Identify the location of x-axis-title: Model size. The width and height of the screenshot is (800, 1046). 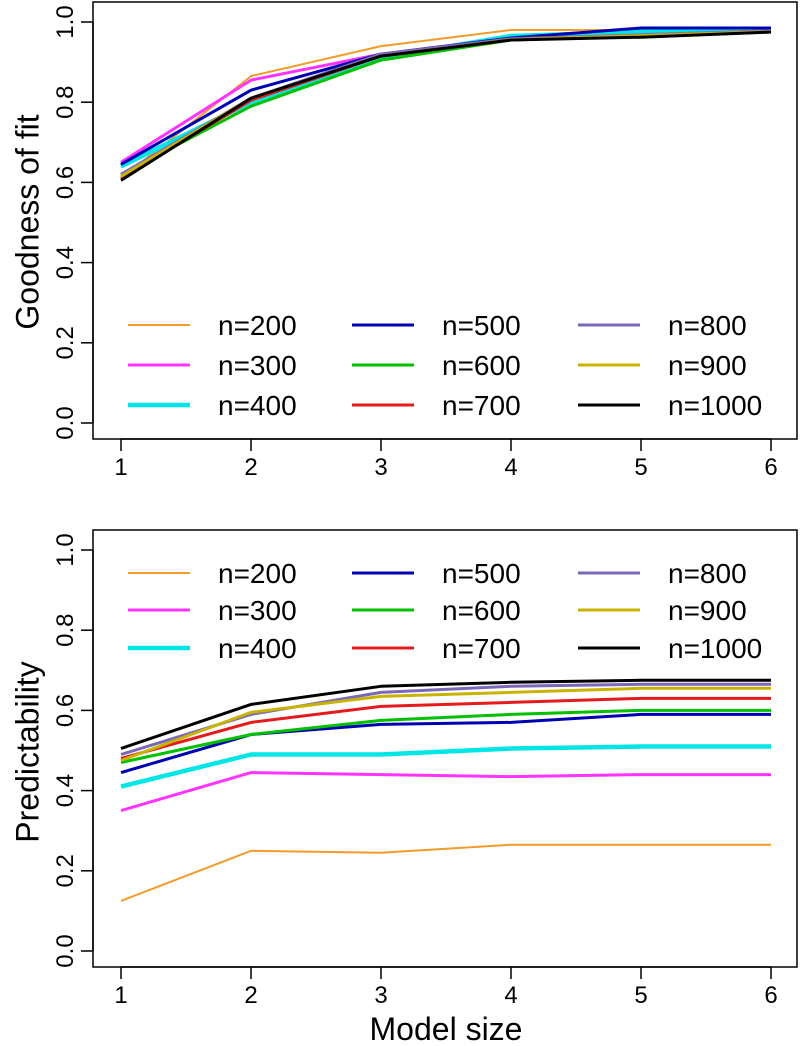
(446, 1028).